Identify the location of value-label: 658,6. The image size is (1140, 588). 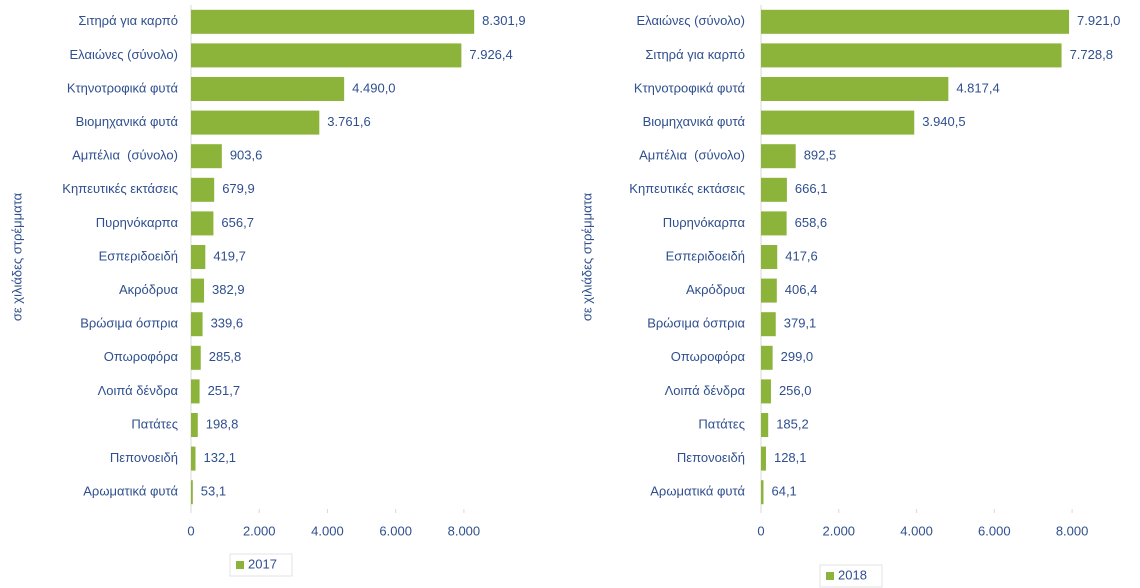
(811, 222).